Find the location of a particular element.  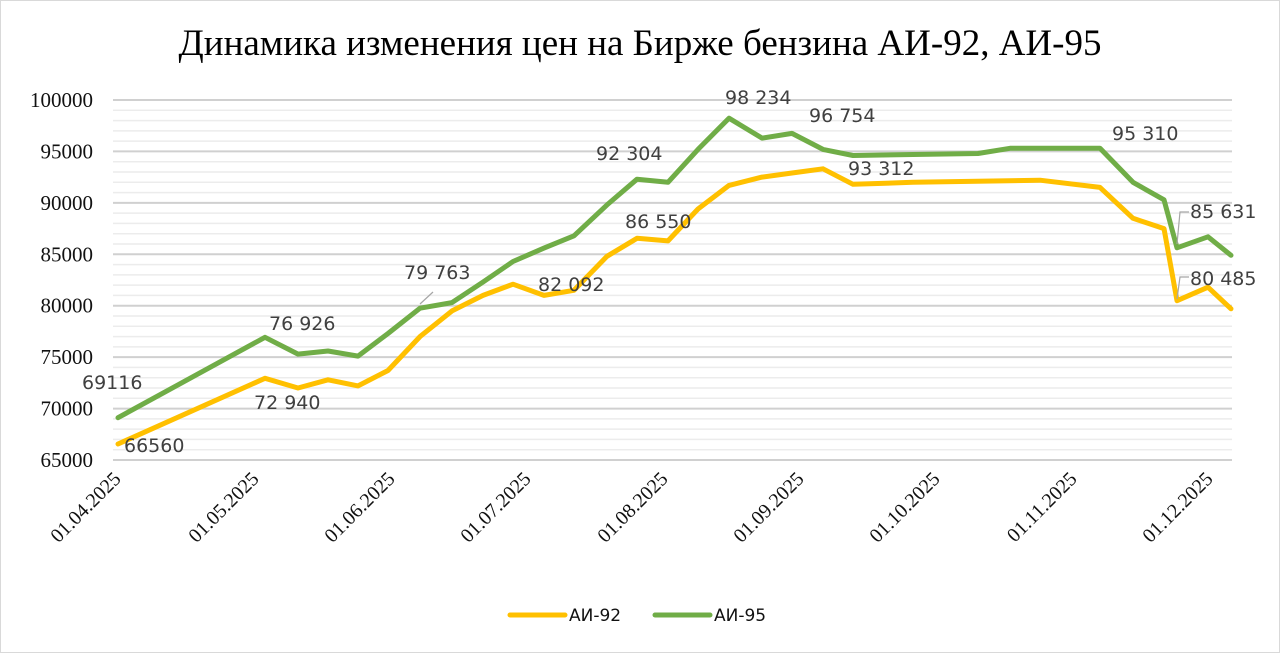

x-tick-label: 01.08.2025 is located at coordinates (632, 507).